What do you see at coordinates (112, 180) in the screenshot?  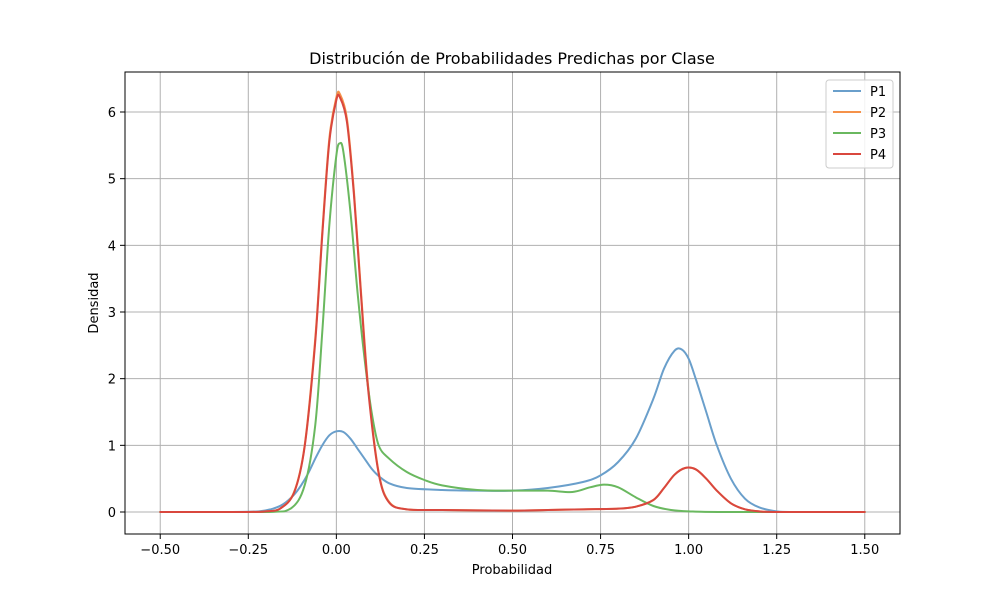 I see `y-tick-label: 5` at bounding box center [112, 180].